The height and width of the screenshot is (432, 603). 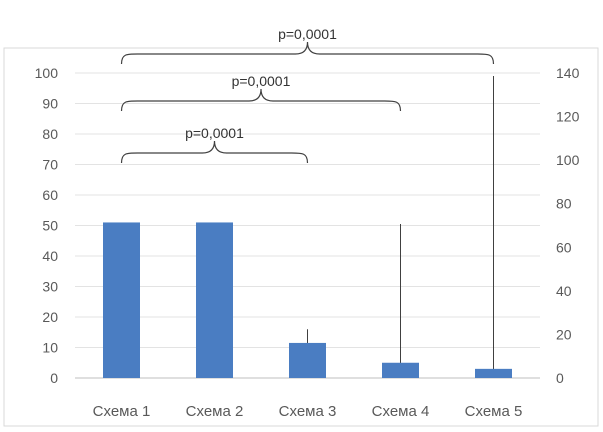 I want to click on x-tick-label: Схема 1, so click(x=122, y=411).